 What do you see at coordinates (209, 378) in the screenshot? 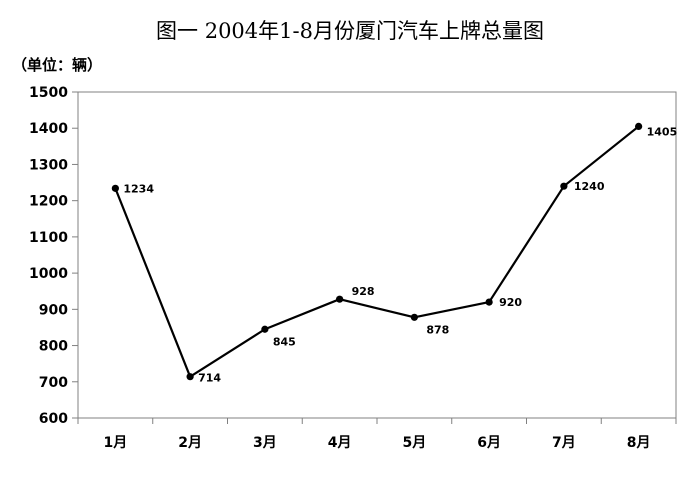
I see `data-label: 714` at bounding box center [209, 378].